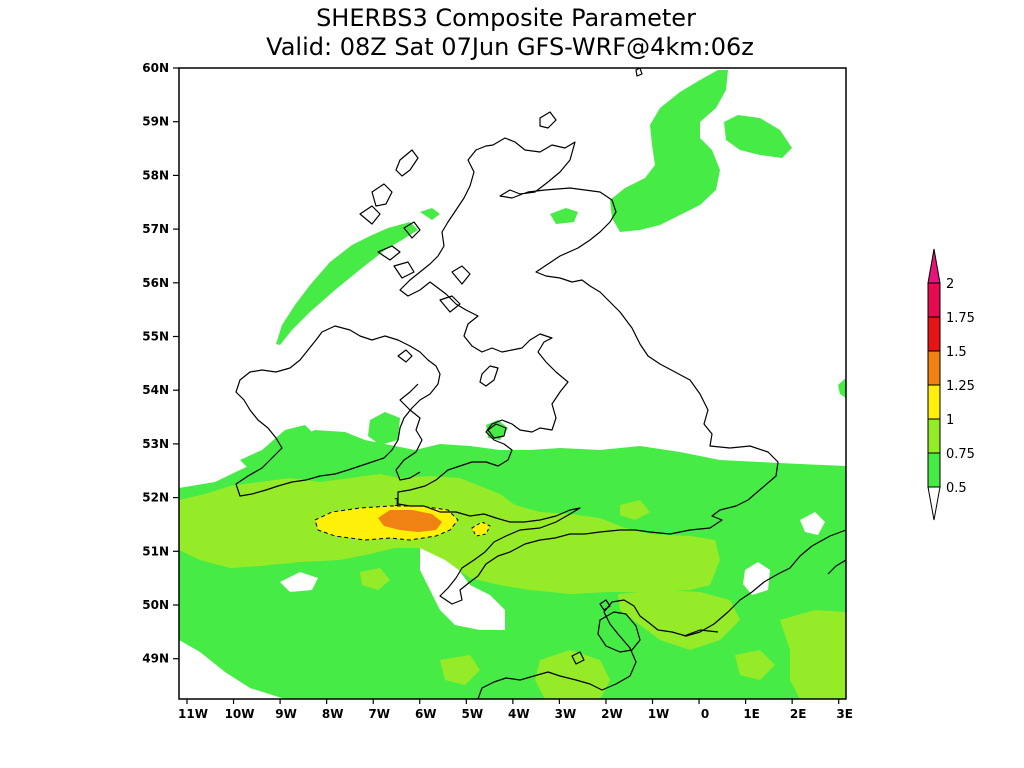 Image resolution: width=1024 pixels, height=768 pixels. What do you see at coordinates (960, 318) in the screenshot?
I see `colorbar-label-1.75: 1.75` at bounding box center [960, 318].